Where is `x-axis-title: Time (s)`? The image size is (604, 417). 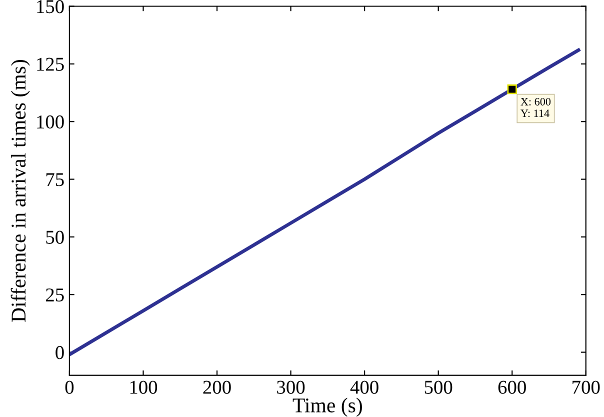 x-axis-title: Time (s) is located at coordinates (327, 407).